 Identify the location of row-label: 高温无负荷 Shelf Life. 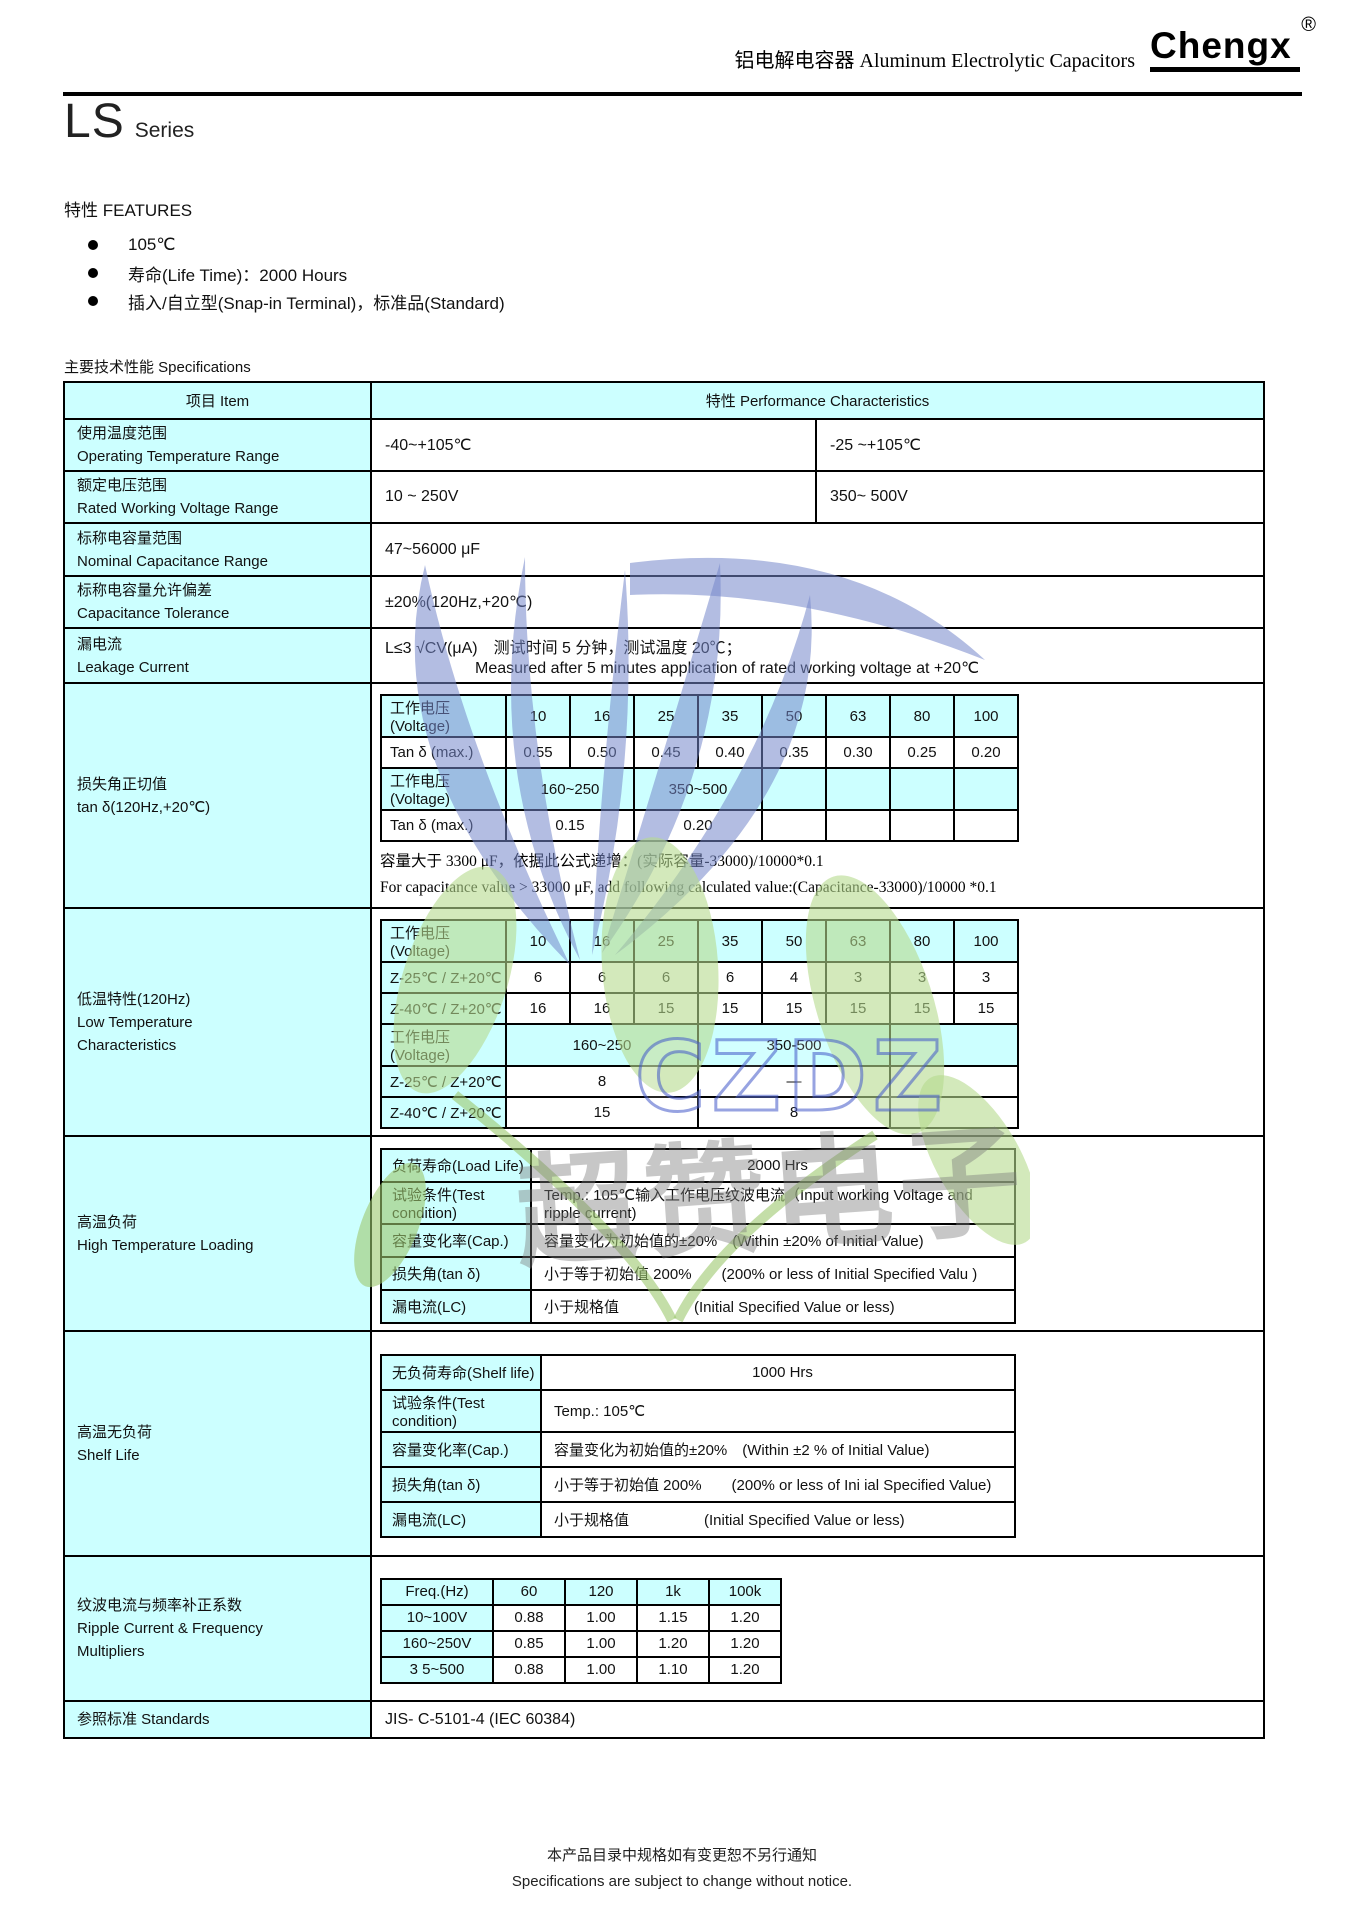
(217, 1443).